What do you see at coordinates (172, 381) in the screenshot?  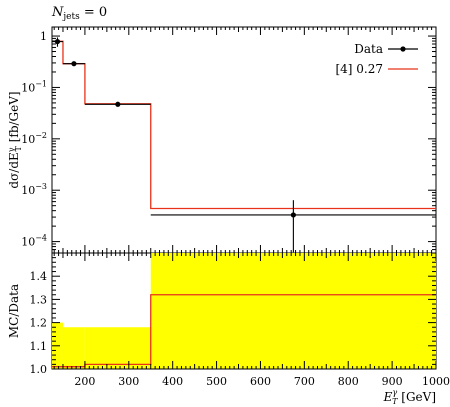 I see `x-tick-label-2: 400` at bounding box center [172, 381].